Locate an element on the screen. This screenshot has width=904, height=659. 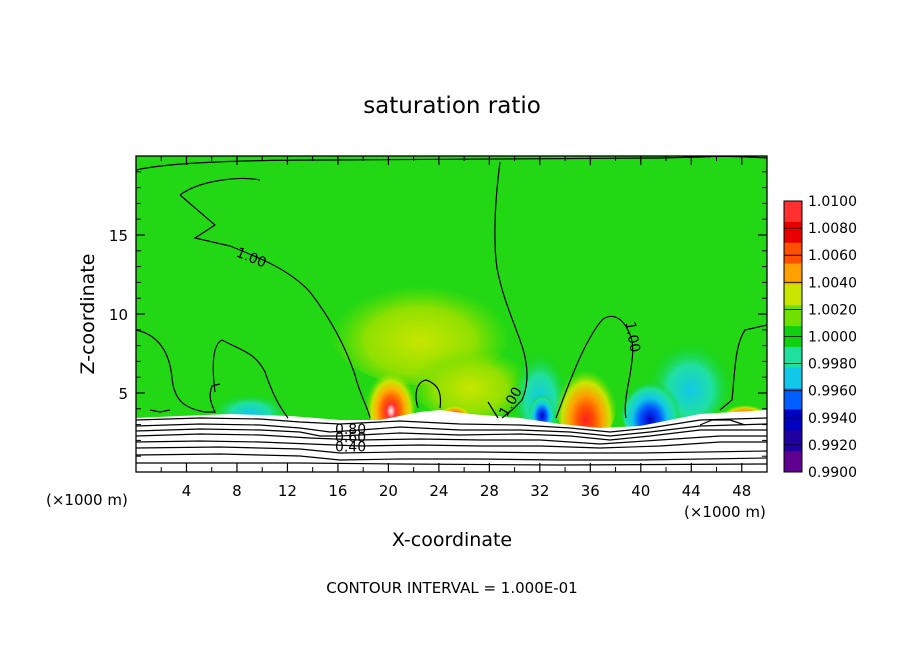
contour-interval-note: CONTOUR INTERVAL = 1.000E-01 is located at coordinates (451, 588).